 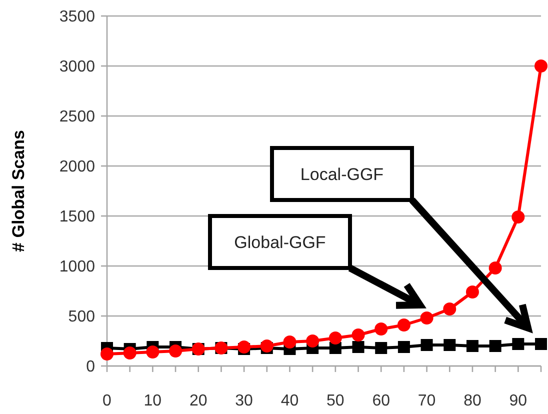 I want to click on y-tick-label: 1500, so click(x=77, y=217).